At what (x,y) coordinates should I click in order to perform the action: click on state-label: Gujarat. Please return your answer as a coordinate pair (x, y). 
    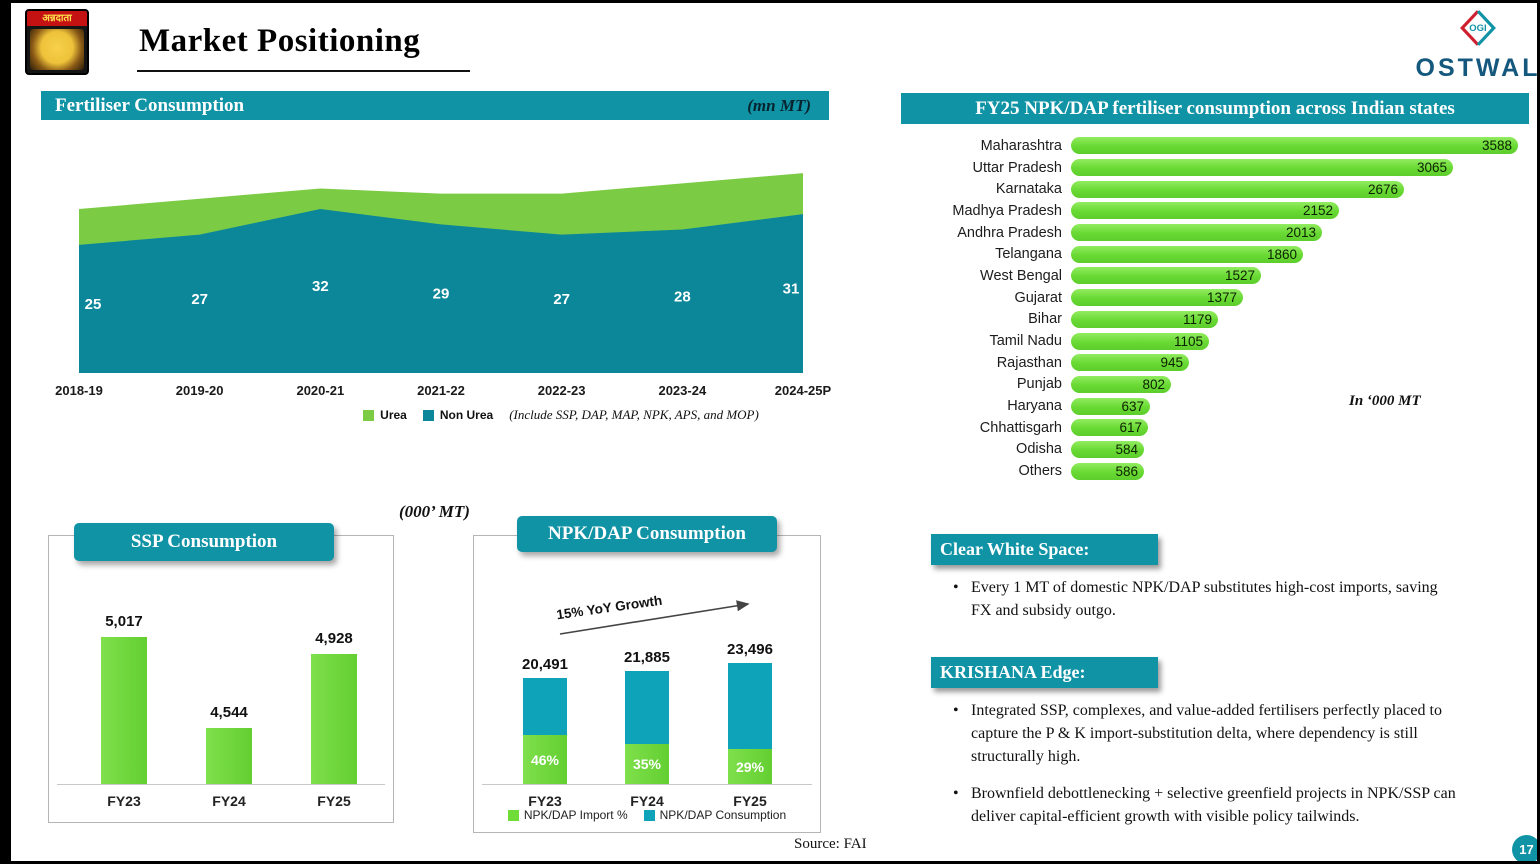
    Looking at the image, I should click on (1038, 297).